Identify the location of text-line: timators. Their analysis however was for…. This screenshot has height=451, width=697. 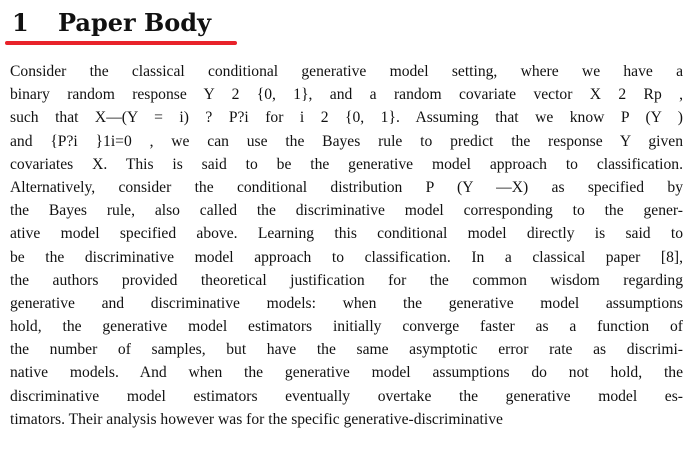
(256, 419).